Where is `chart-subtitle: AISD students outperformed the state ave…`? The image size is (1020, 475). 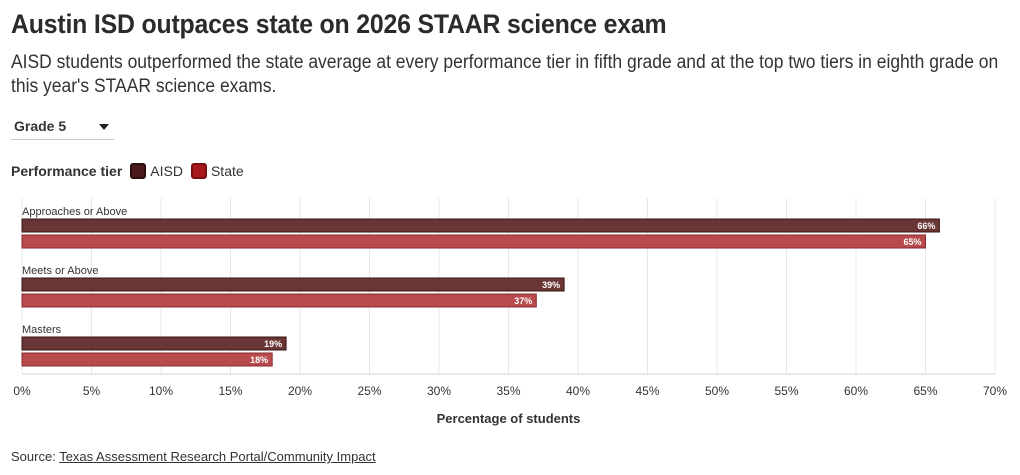
chart-subtitle: AISD students outperformed the state ave… is located at coordinates (505, 74).